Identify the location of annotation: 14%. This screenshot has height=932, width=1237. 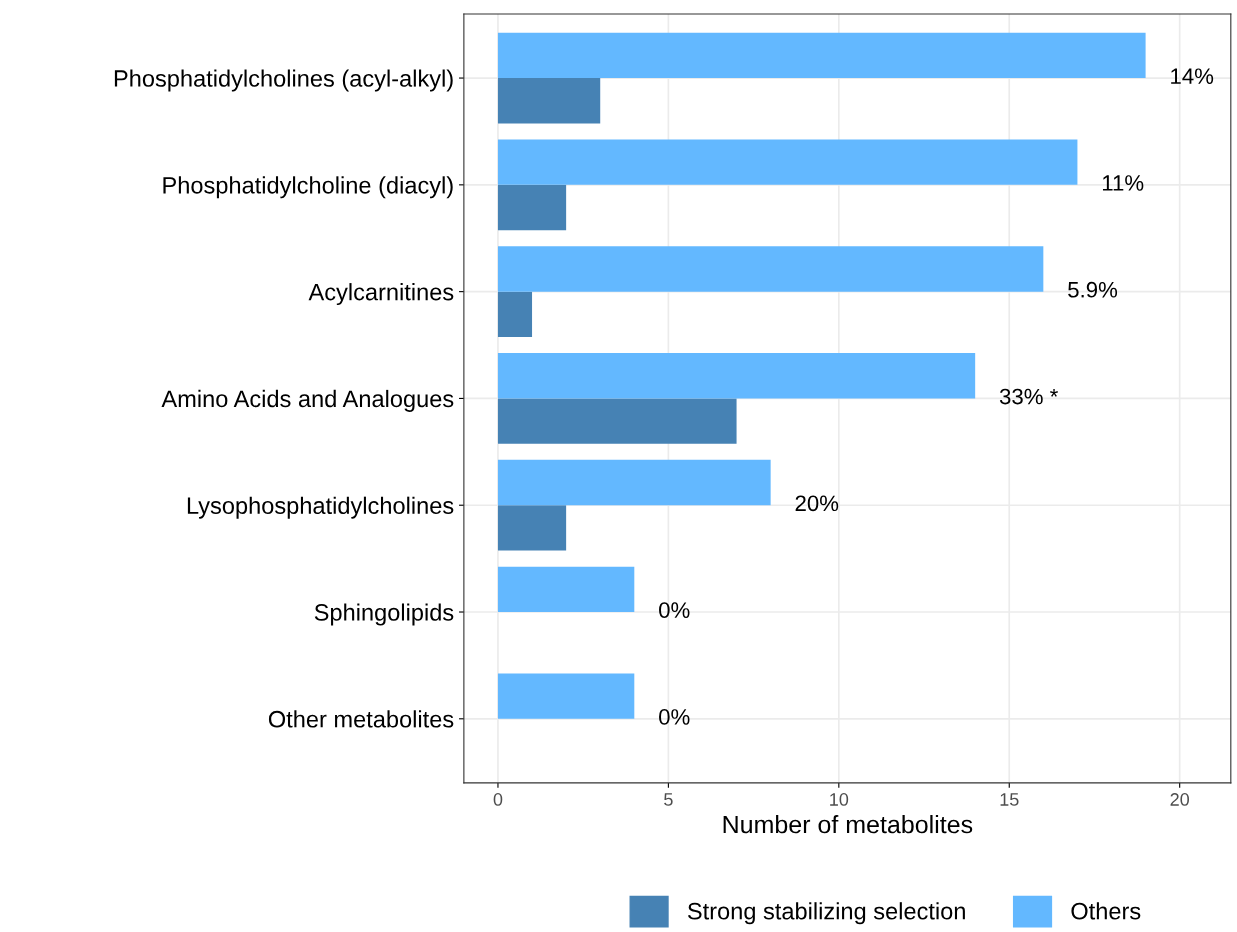
(1192, 76).